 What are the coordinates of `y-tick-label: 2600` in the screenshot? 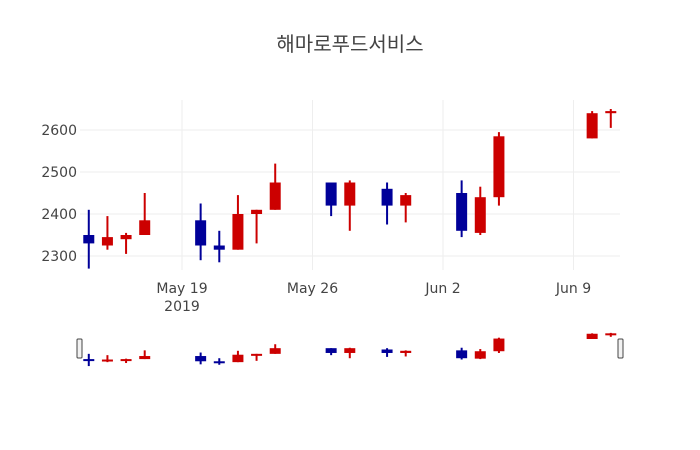 It's located at (59, 131).